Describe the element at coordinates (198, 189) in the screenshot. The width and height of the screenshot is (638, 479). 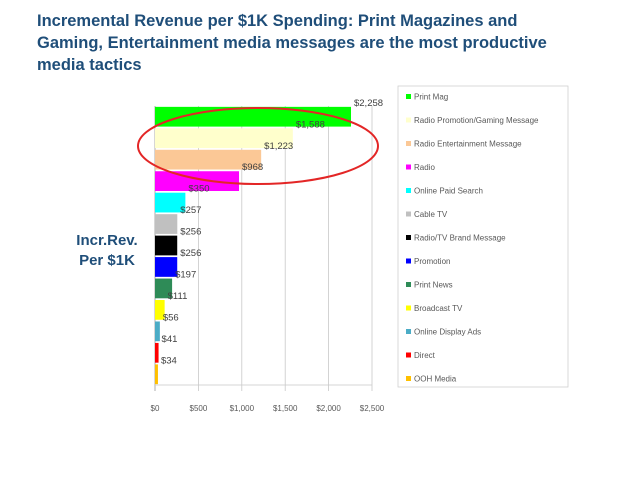
I see `data-label: $350` at that location.